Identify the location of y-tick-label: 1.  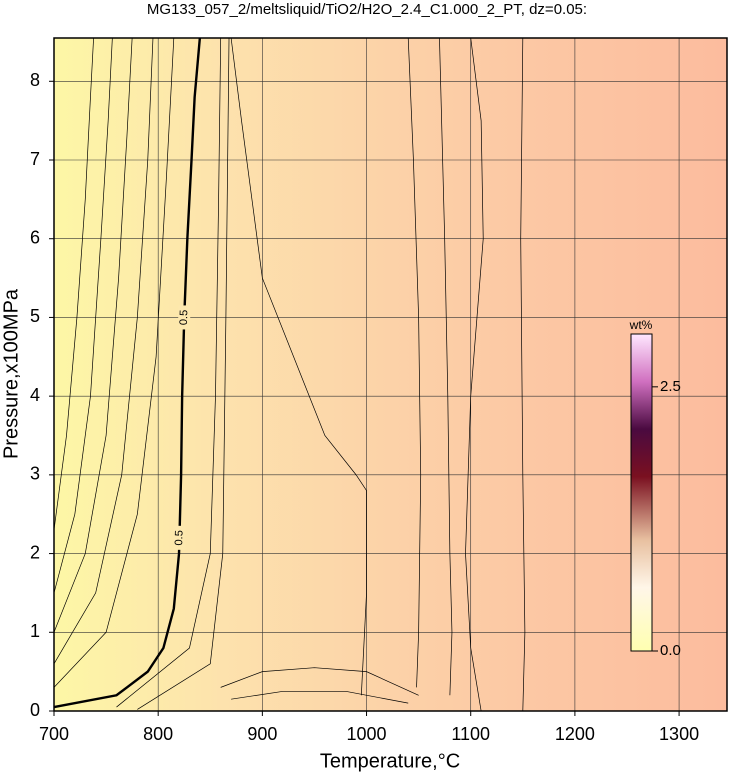
(35, 631).